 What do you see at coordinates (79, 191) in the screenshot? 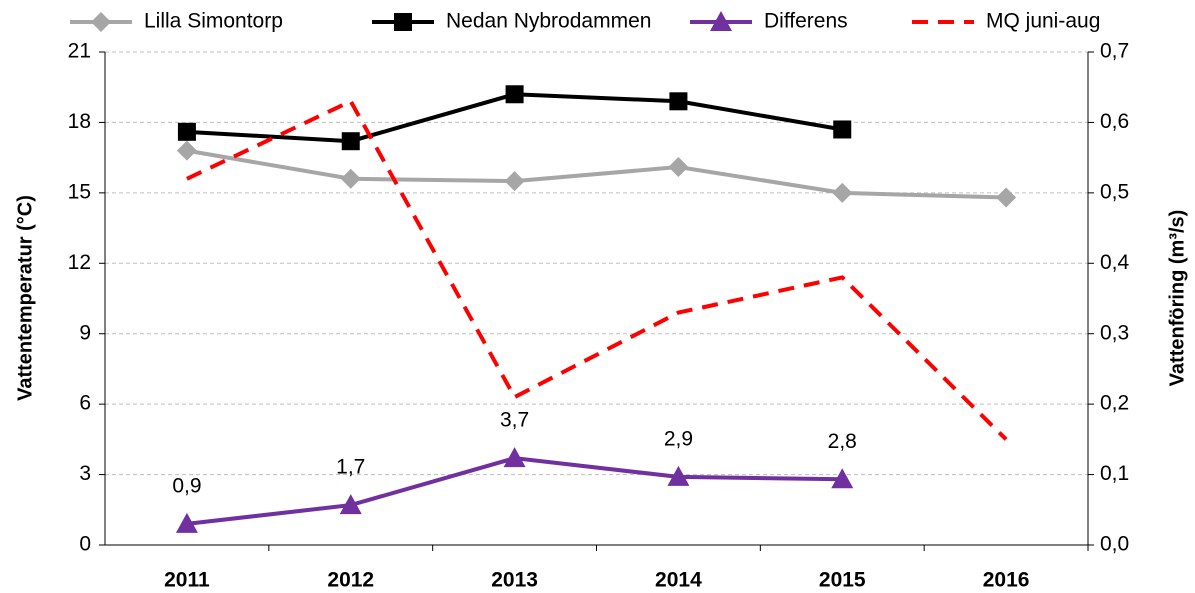
I see `y-tick-label: 15` at bounding box center [79, 191].